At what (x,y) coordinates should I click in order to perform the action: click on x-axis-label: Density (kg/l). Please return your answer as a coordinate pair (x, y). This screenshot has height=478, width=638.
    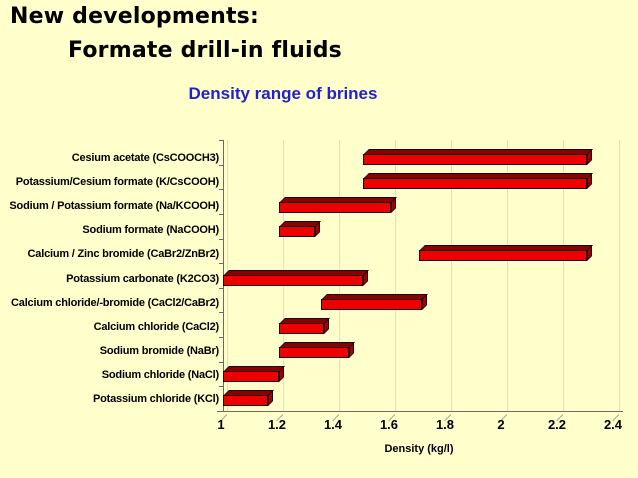
    Looking at the image, I should click on (419, 449).